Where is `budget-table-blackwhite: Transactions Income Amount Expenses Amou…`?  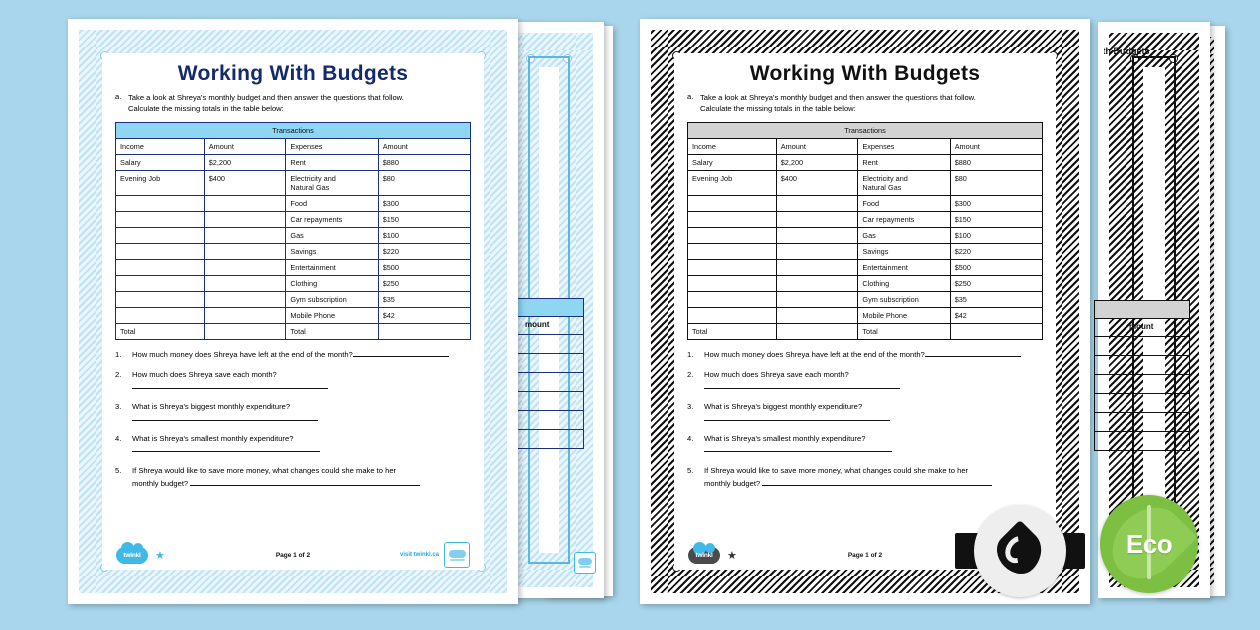
budget-table-blackwhite: Transactions Income Amount Expenses Amou… is located at coordinates (865, 231).